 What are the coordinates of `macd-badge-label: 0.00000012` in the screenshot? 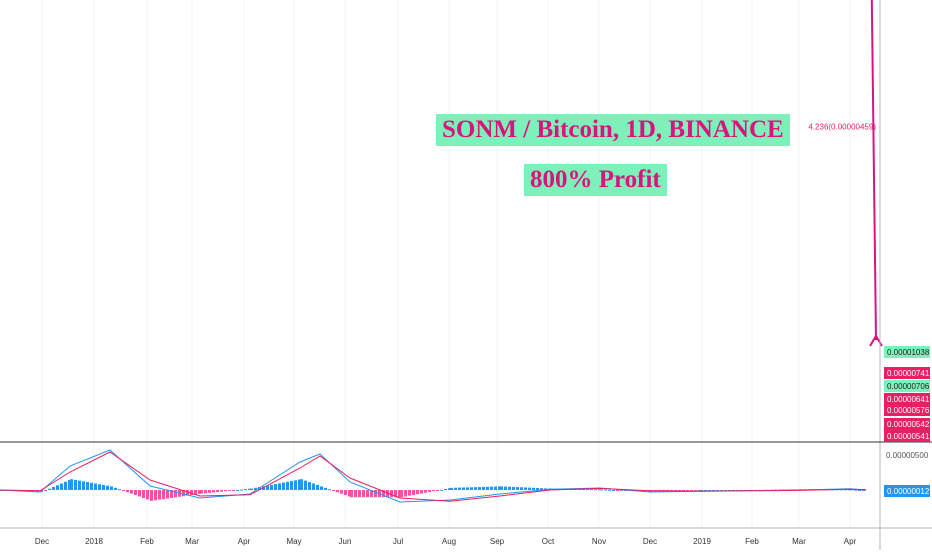 It's located at (908, 491).